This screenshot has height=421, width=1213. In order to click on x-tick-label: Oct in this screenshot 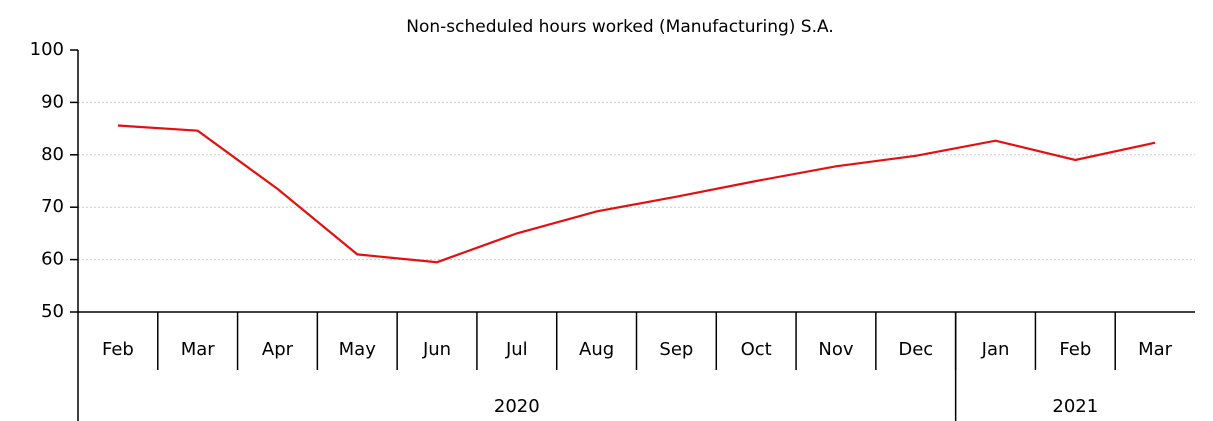, I will do `click(756, 349)`.